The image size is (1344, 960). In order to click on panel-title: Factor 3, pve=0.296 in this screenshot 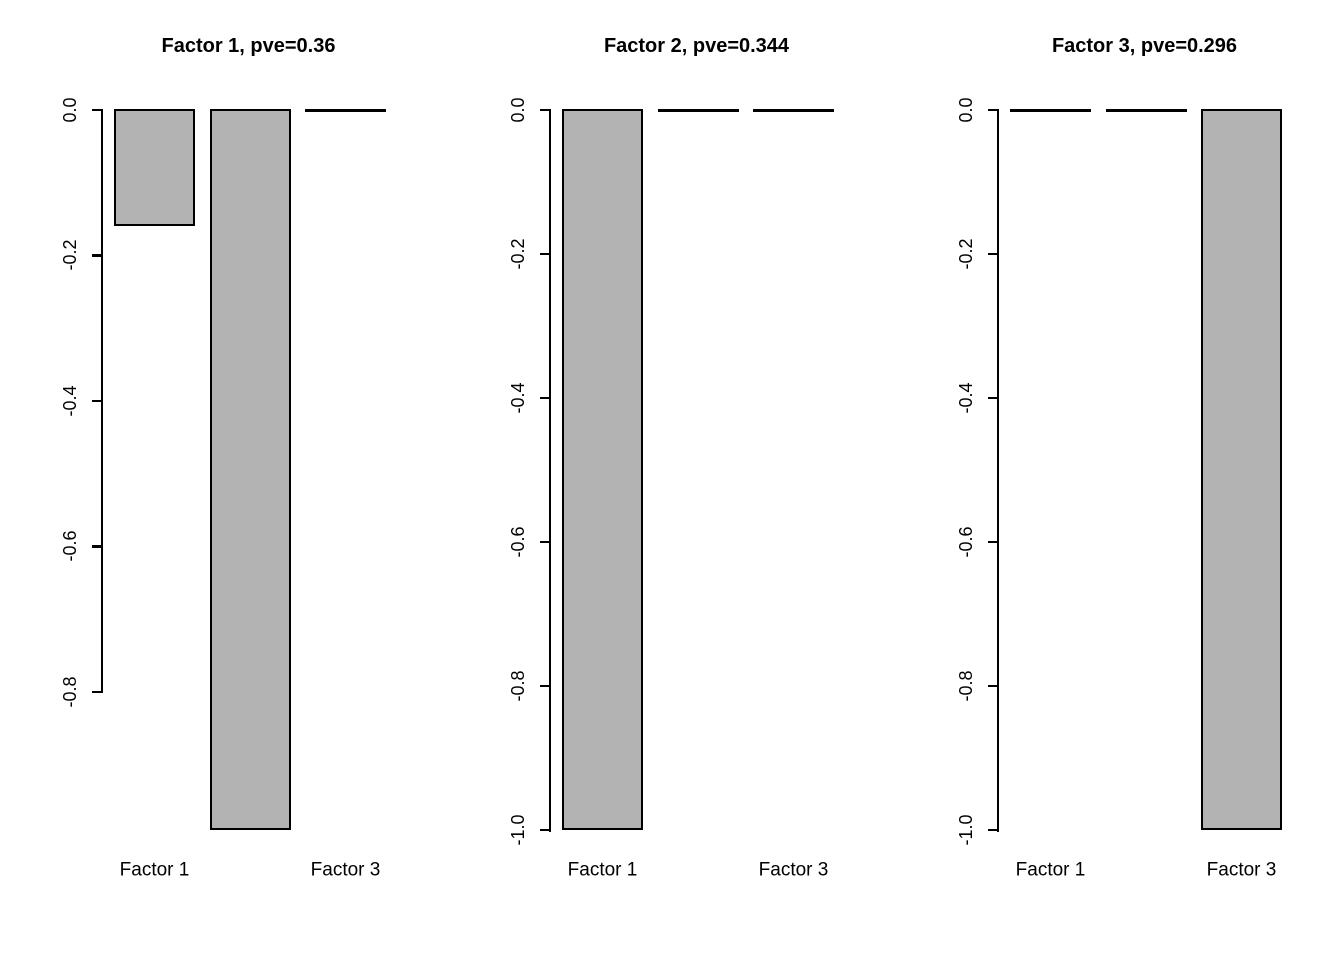, I will do `click(1144, 46)`.